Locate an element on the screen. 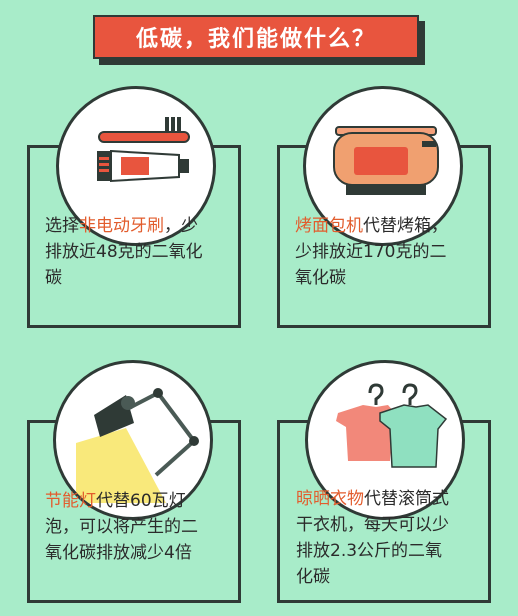 This screenshot has height=616, width=518. card-text-lamp: 节能灯代替60瓦灯 泡，可以将产生的二 氧化碳排放减少4倍 is located at coordinates (121, 527).